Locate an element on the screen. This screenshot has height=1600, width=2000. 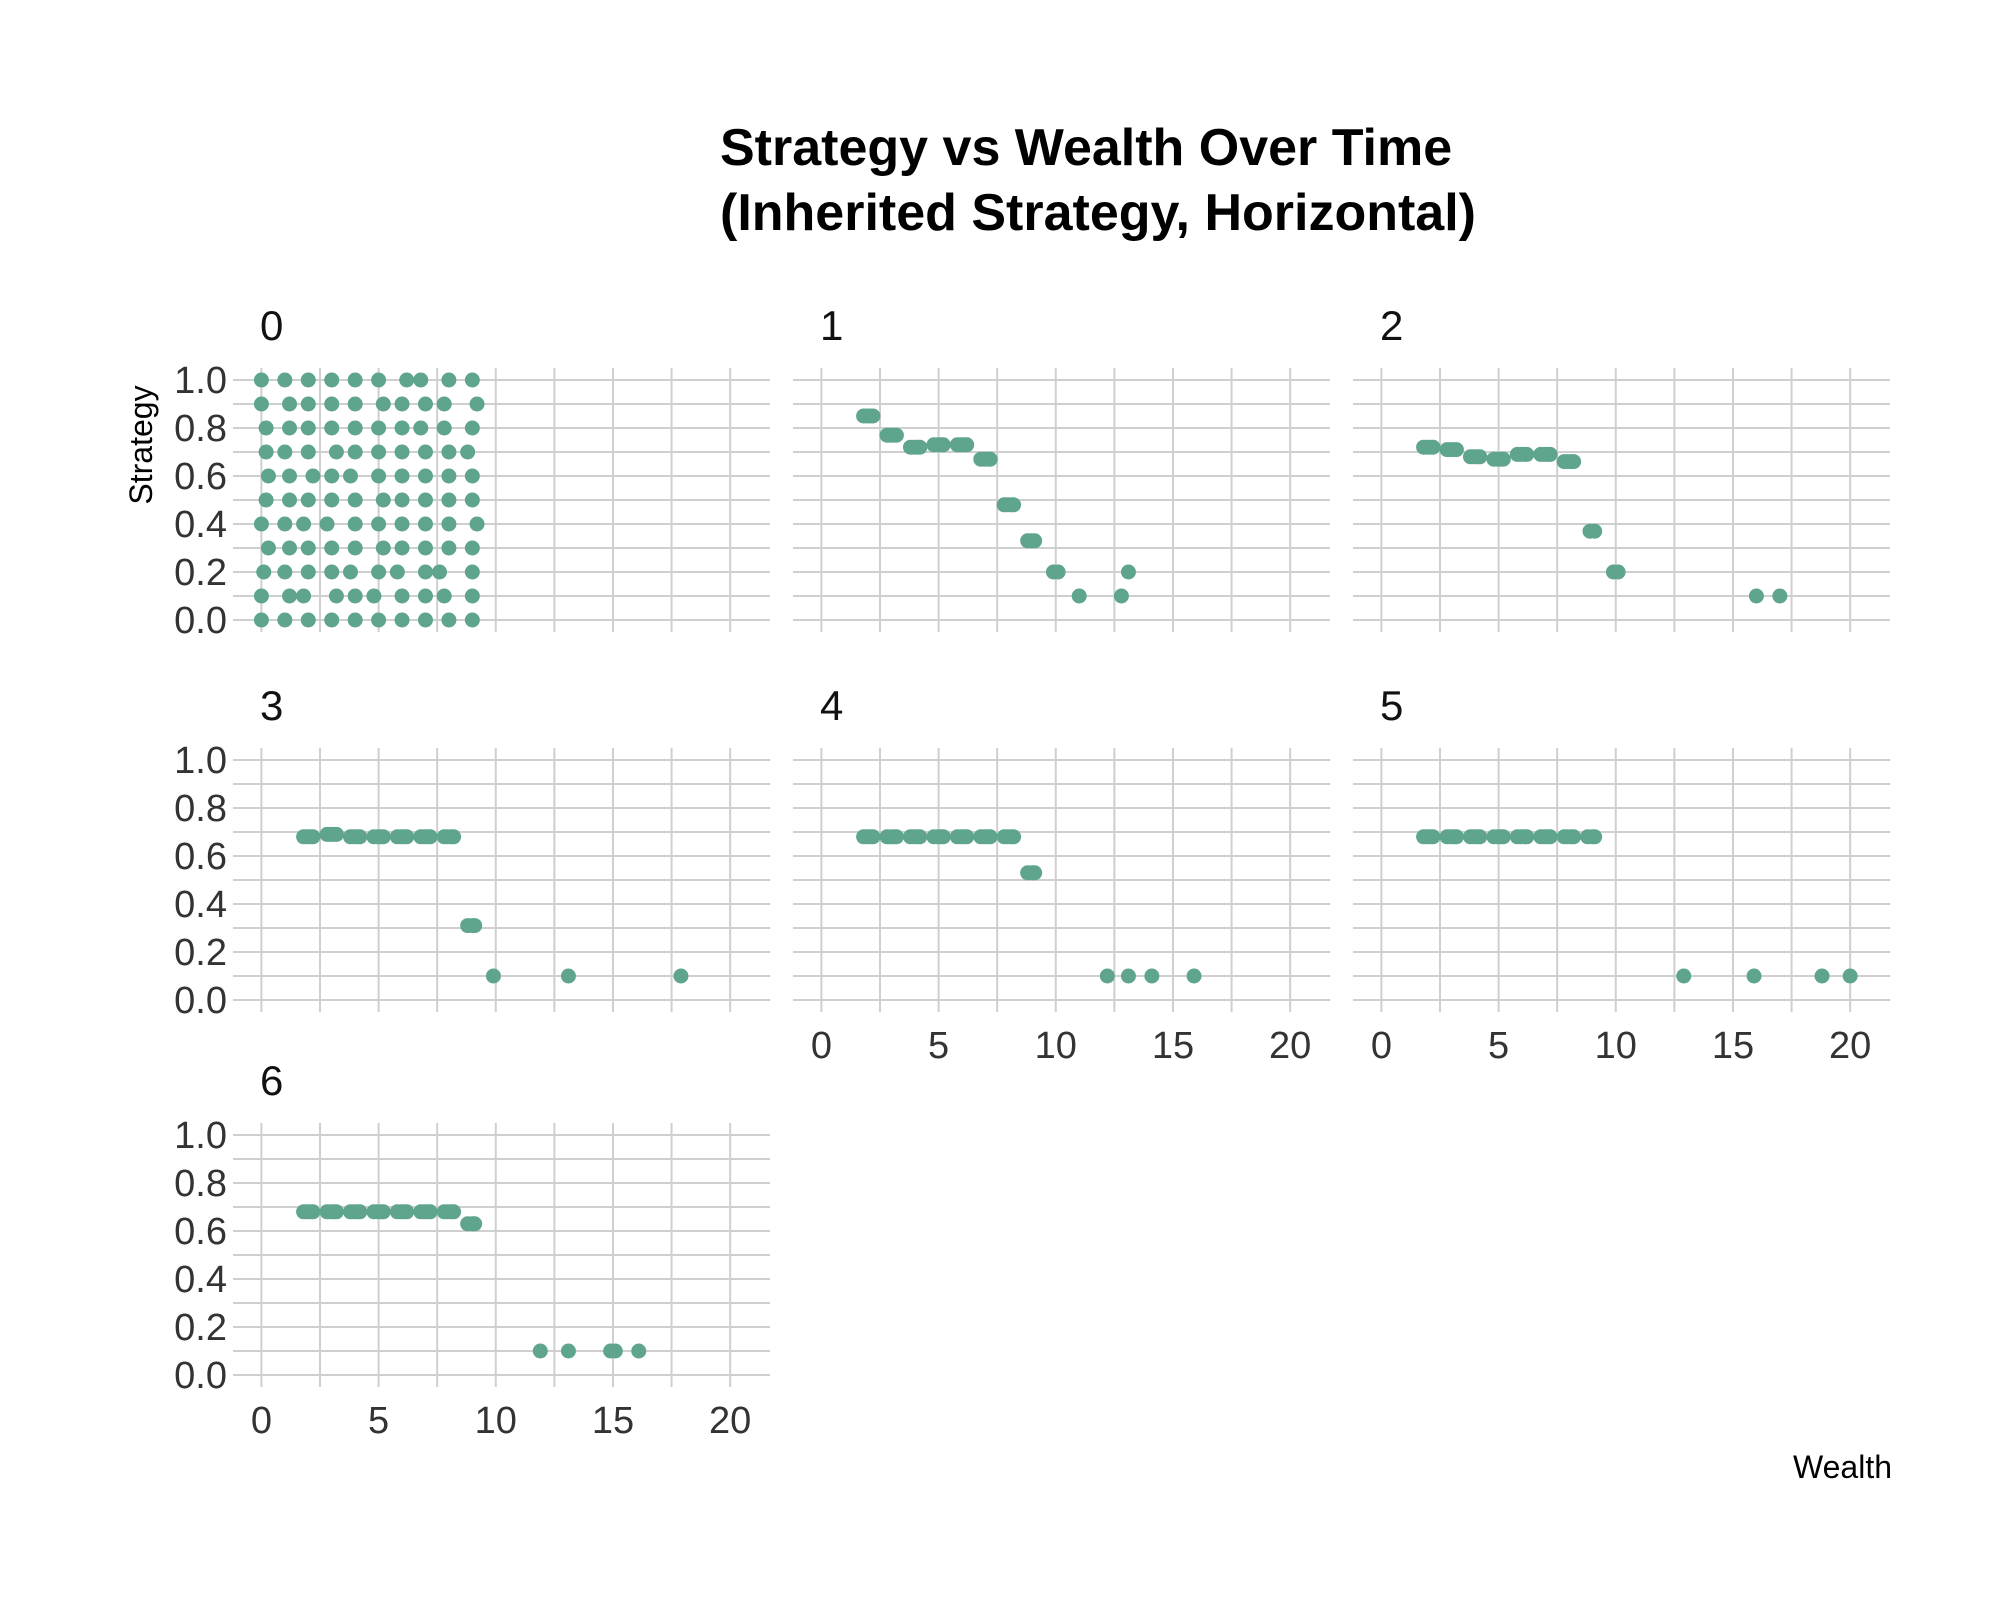
chart-title: Strategy vs Wealth Over Time is located at coordinates (1086, 148).